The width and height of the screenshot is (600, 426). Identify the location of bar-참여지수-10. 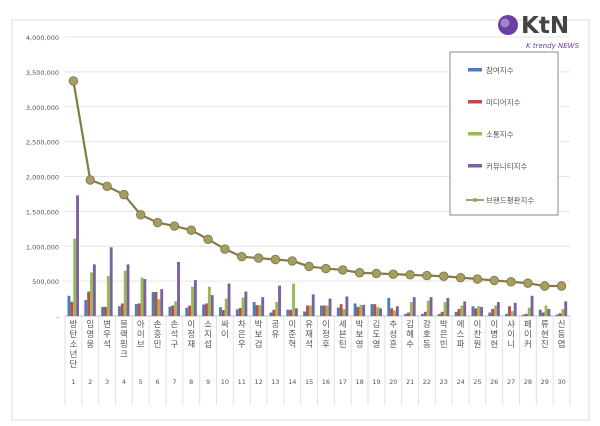
(220, 311).